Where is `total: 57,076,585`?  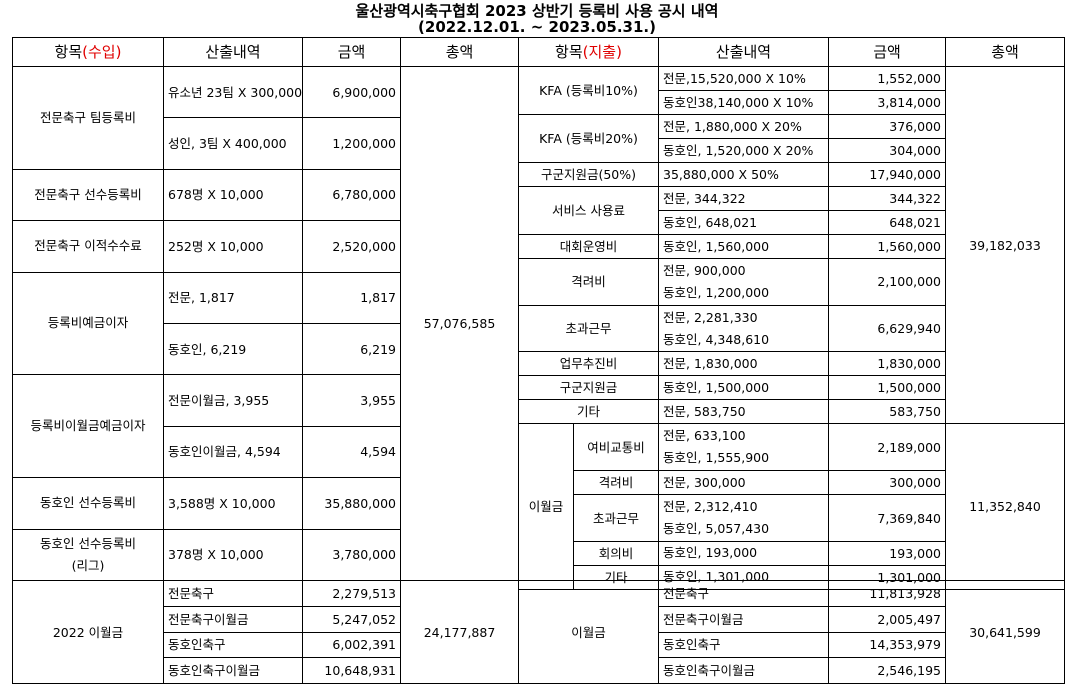 total: 57,076,585 is located at coordinates (459, 323).